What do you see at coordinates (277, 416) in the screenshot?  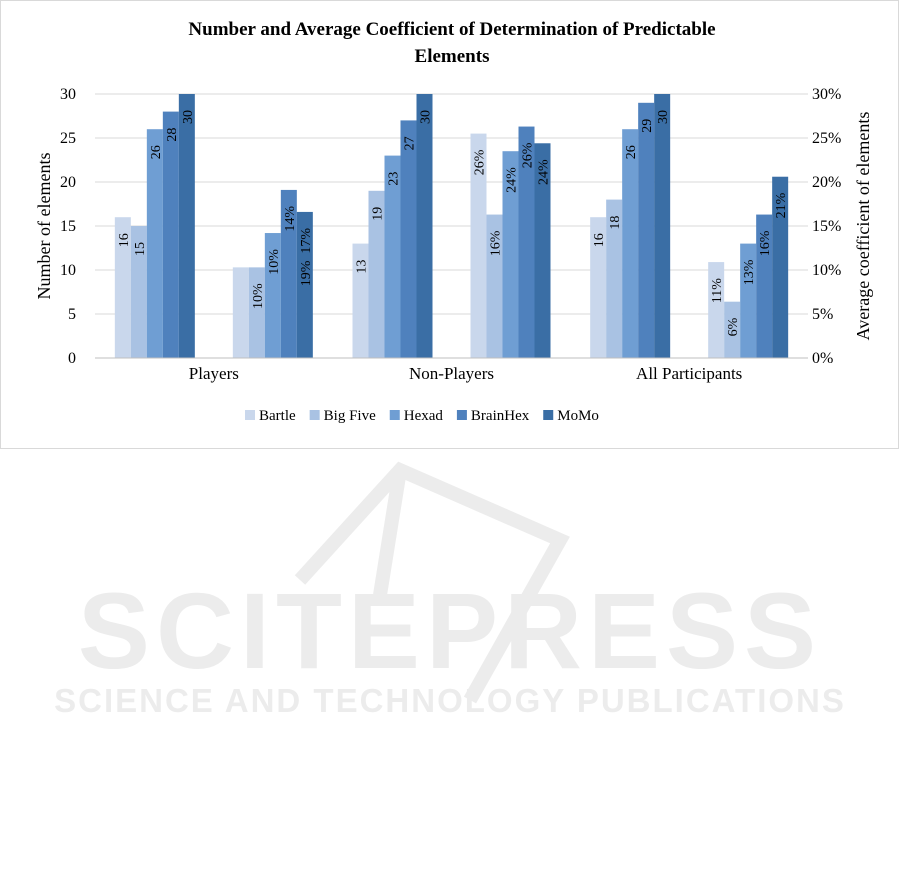 I see `legend-label: Bartle` at bounding box center [277, 416].